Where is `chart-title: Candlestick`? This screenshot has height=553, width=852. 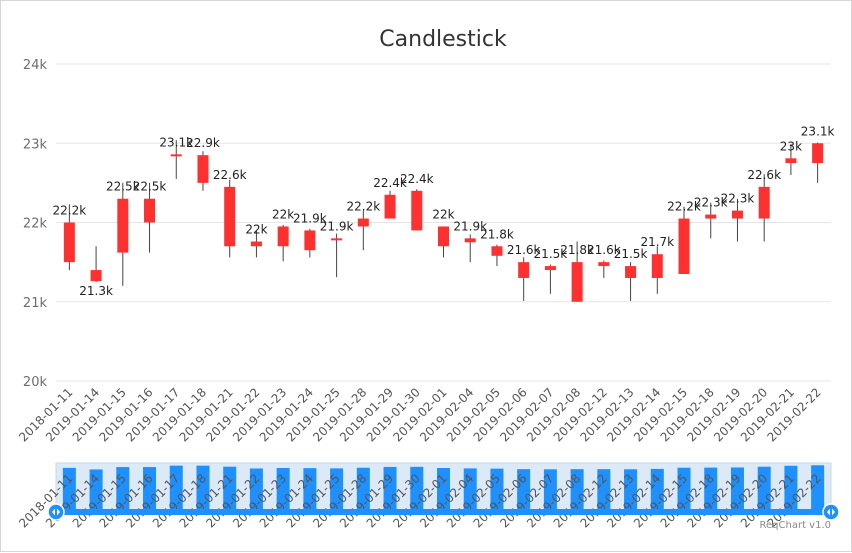 chart-title: Candlestick is located at coordinates (443, 39).